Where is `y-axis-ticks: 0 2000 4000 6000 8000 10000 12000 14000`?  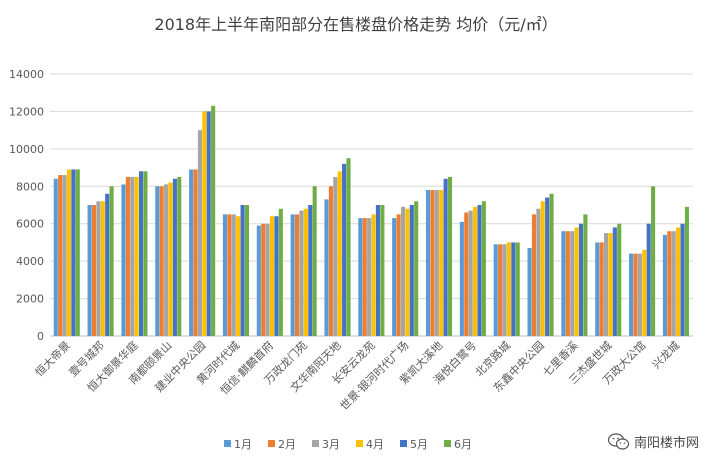
y-axis-ticks: 0 2000 4000 6000 8000 10000 12000 14000 is located at coordinates (26, 205).